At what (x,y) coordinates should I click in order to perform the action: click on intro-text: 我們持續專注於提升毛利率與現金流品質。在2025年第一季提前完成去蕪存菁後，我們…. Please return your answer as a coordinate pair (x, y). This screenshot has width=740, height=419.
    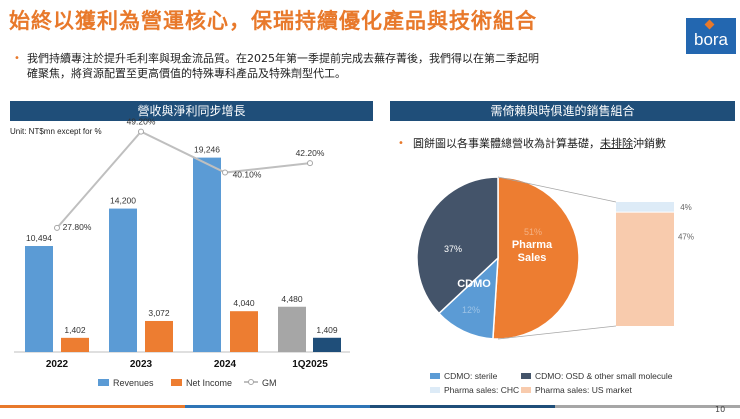
    Looking at the image, I should click on (337, 66).